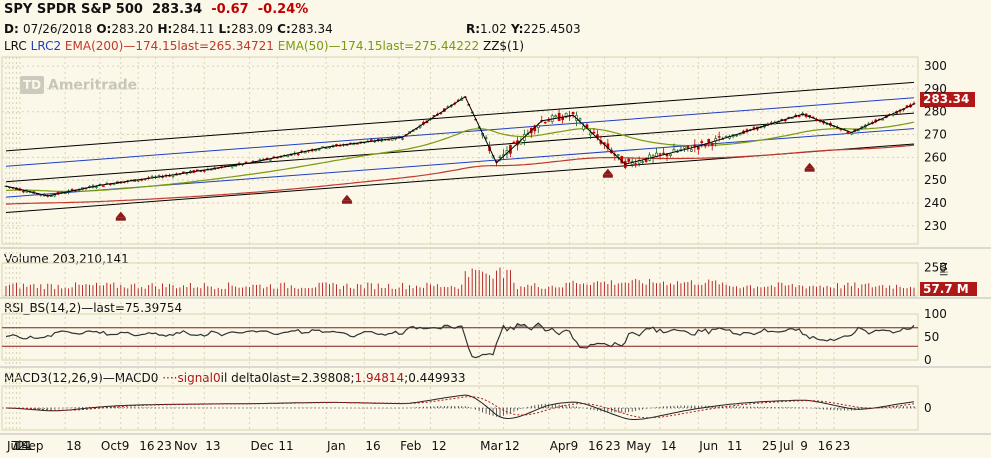  What do you see at coordinates (73, 9) in the screenshot?
I see `symbol-name: SPY SPDR S&P 500` at bounding box center [73, 9].